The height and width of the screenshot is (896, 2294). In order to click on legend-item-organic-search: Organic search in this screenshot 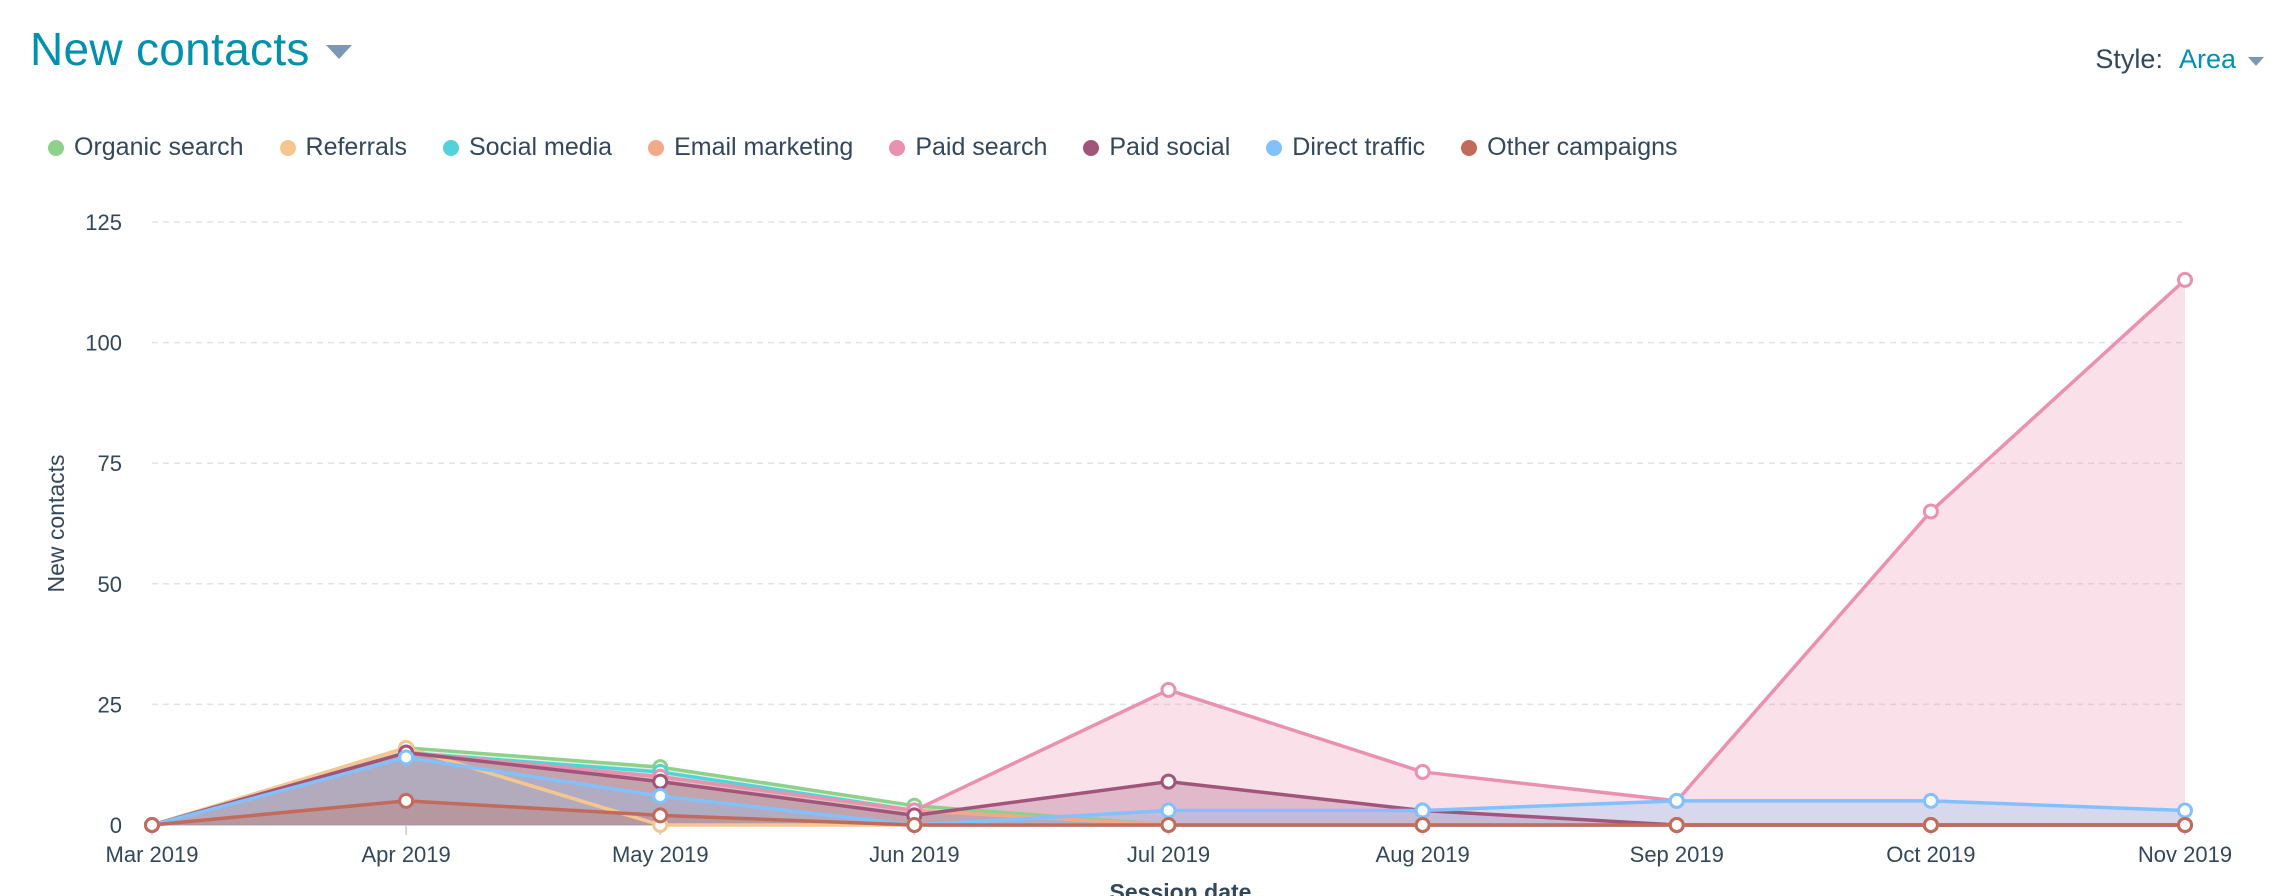, I will do `click(146, 147)`.